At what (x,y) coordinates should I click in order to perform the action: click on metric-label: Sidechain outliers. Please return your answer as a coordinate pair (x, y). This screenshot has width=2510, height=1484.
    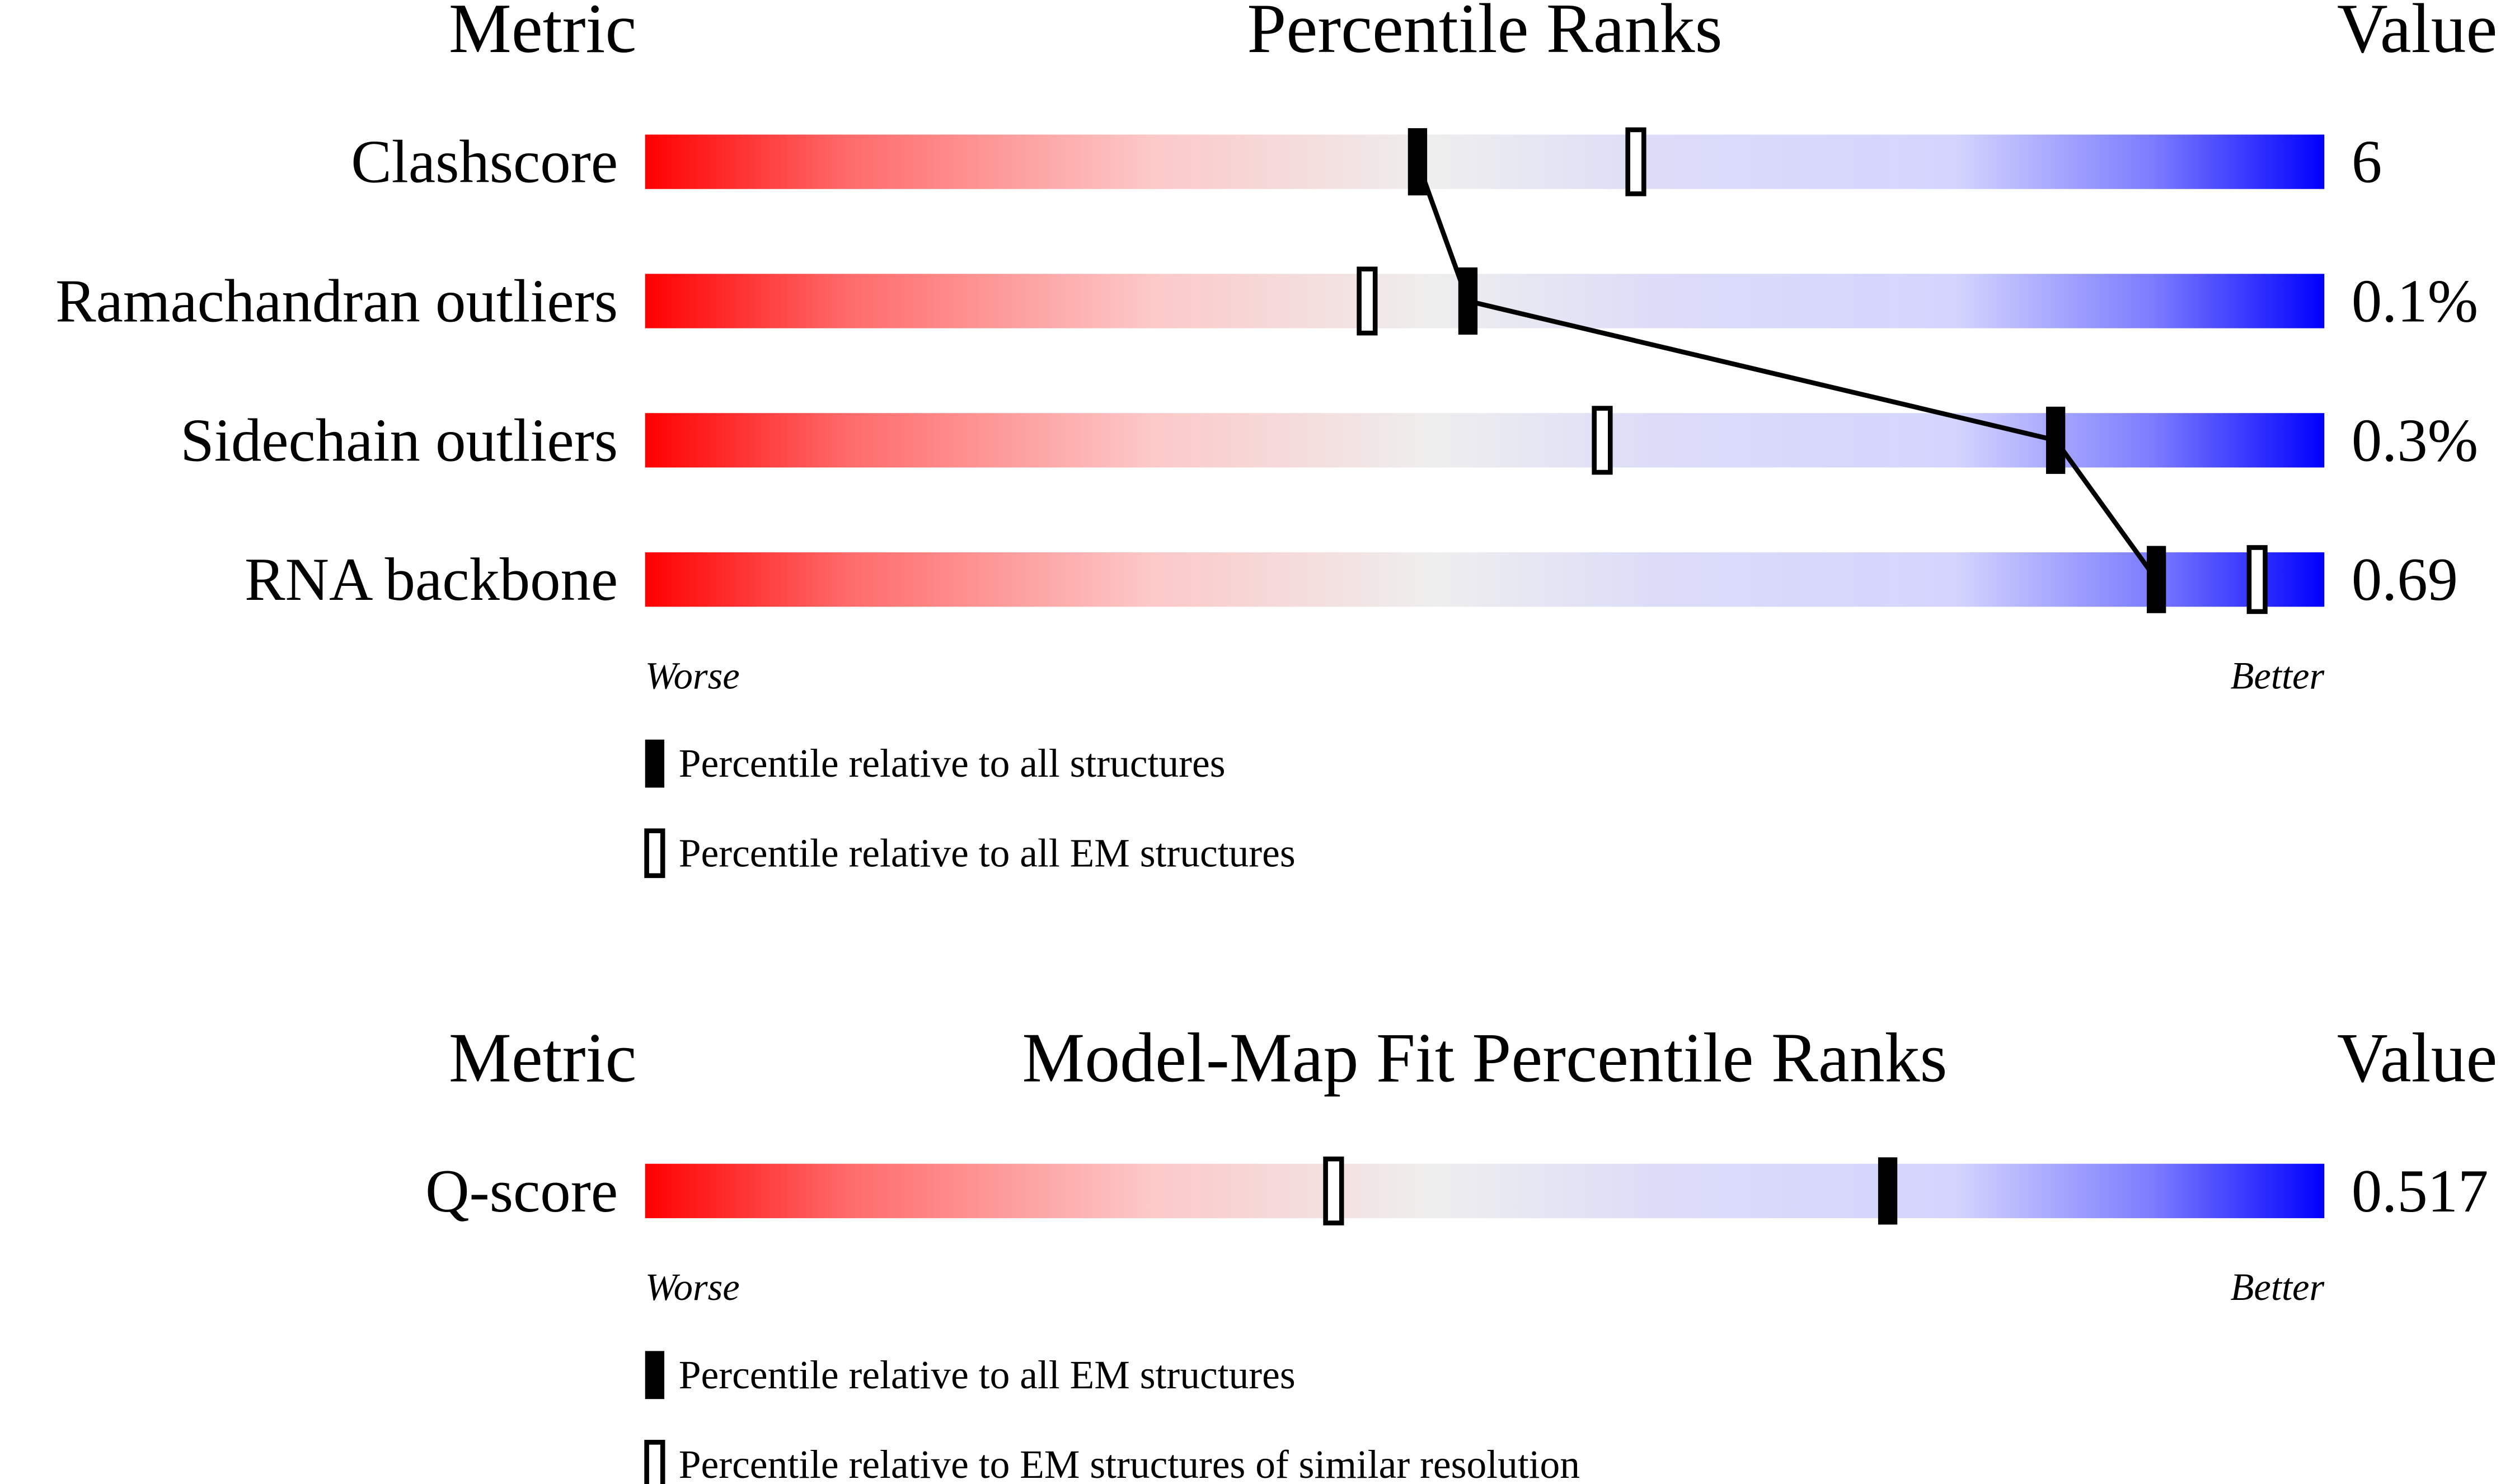
    Looking at the image, I should click on (399, 440).